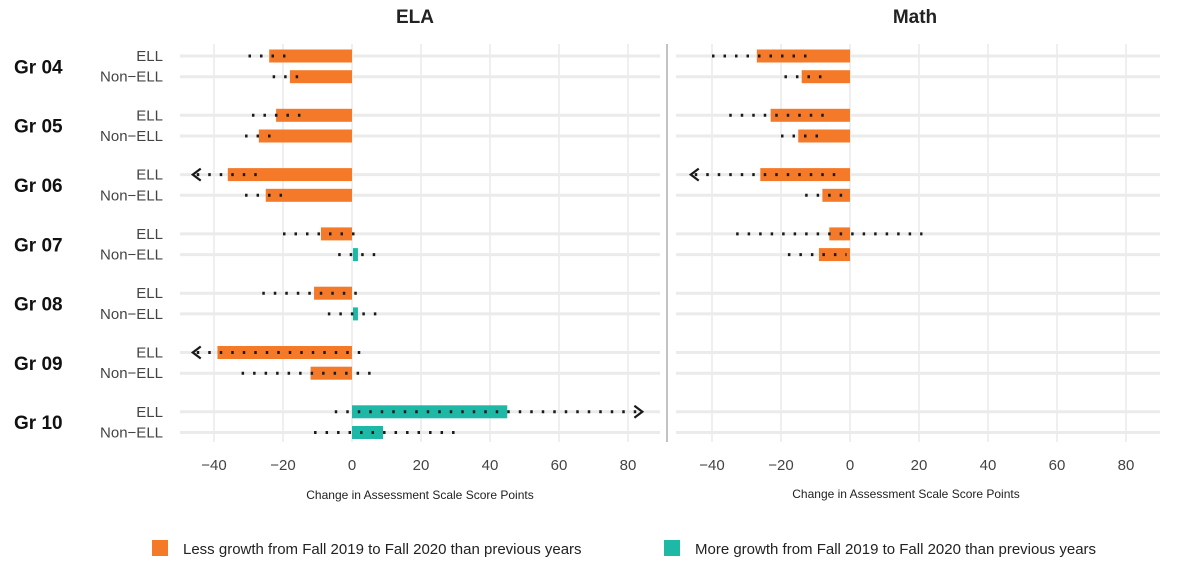 This screenshot has height=576, width=1200. What do you see at coordinates (282, 465) in the screenshot?
I see `ela-x-tick-label: −20` at bounding box center [282, 465].